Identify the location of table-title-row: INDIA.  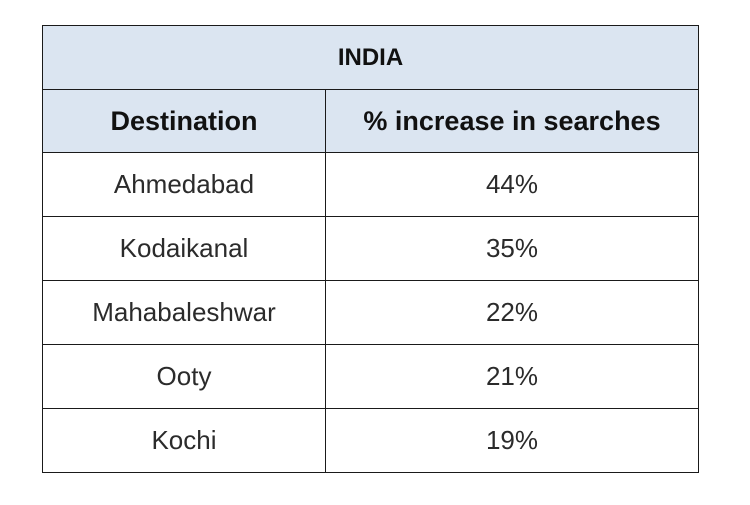
(370, 57).